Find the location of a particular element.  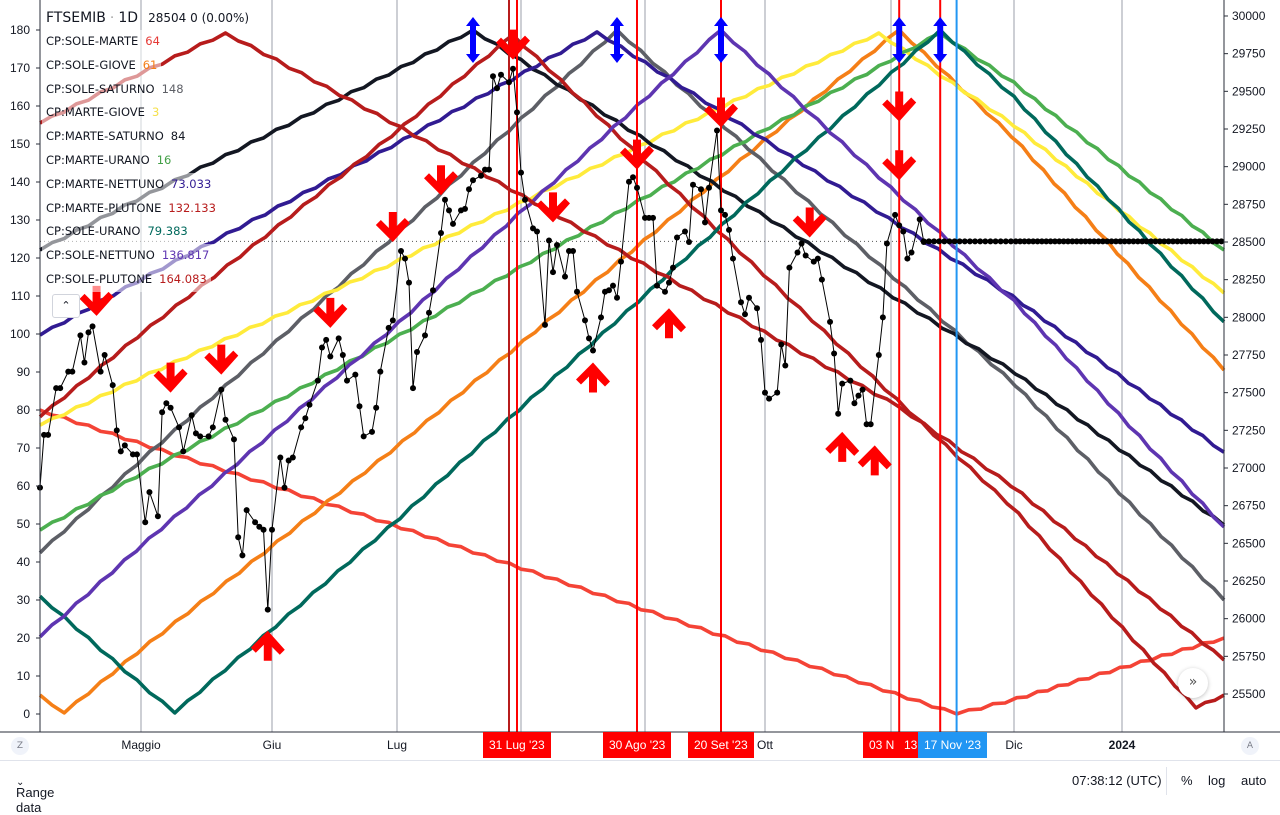

interval: 1D is located at coordinates (128, 18).